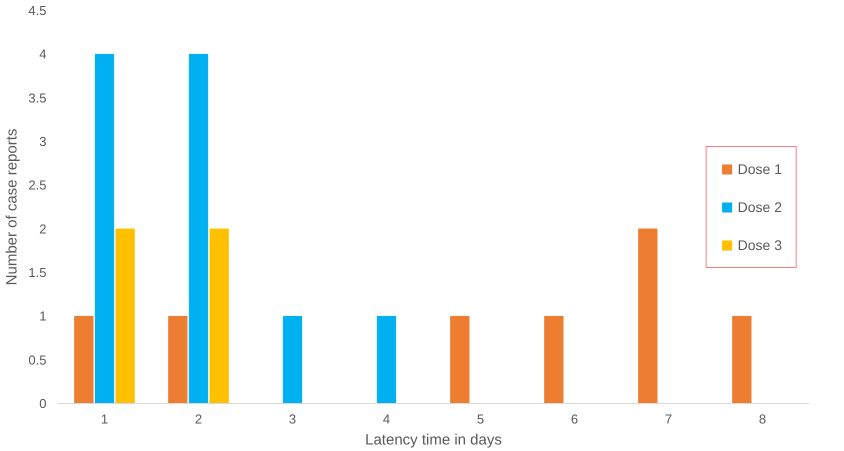 The image size is (844, 451). I want to click on legend-label: Dose 1, so click(760, 168).